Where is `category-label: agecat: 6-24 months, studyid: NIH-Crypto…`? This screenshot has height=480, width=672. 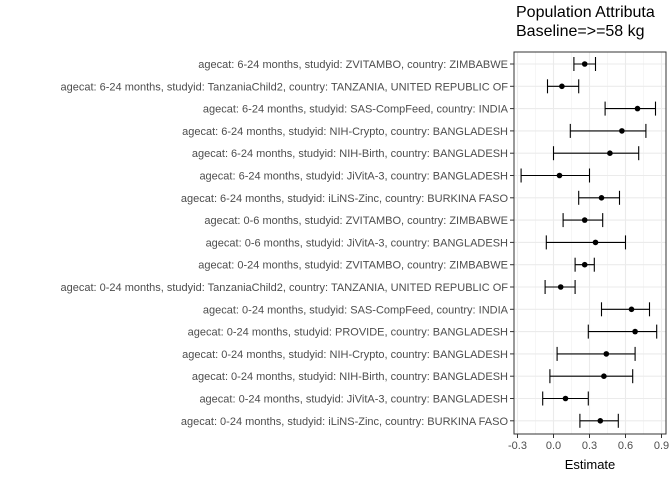
category-label: agecat: 6-24 months, studyid: NIH-Crypto… is located at coordinates (345, 132).